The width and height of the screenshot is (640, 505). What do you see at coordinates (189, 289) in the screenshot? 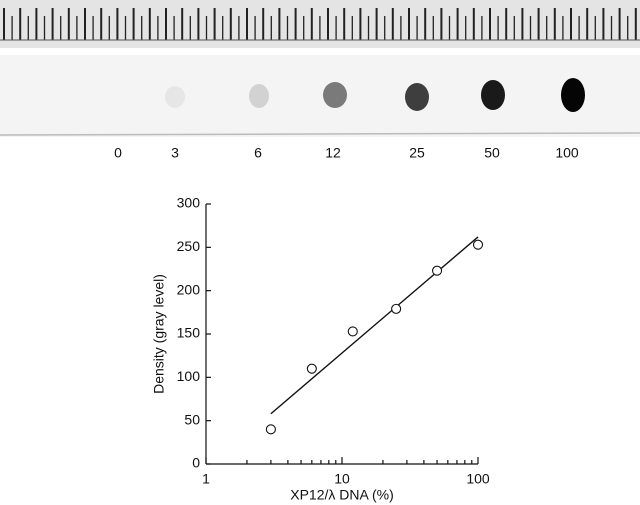
I see `y-tick-label: 200` at bounding box center [189, 289].